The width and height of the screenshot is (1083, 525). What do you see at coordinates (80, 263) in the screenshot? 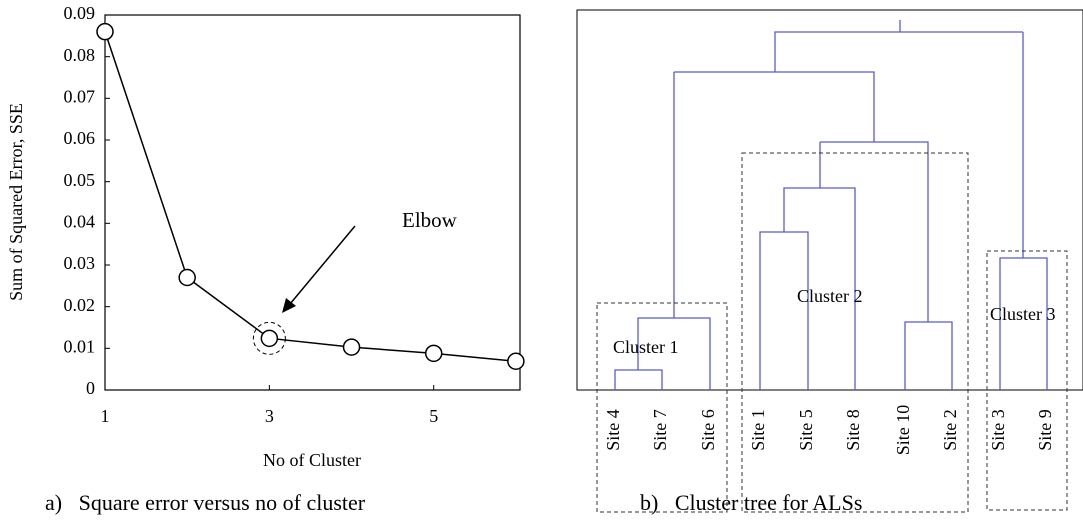
I see `y-tick-label: 0.03` at bounding box center [80, 263].